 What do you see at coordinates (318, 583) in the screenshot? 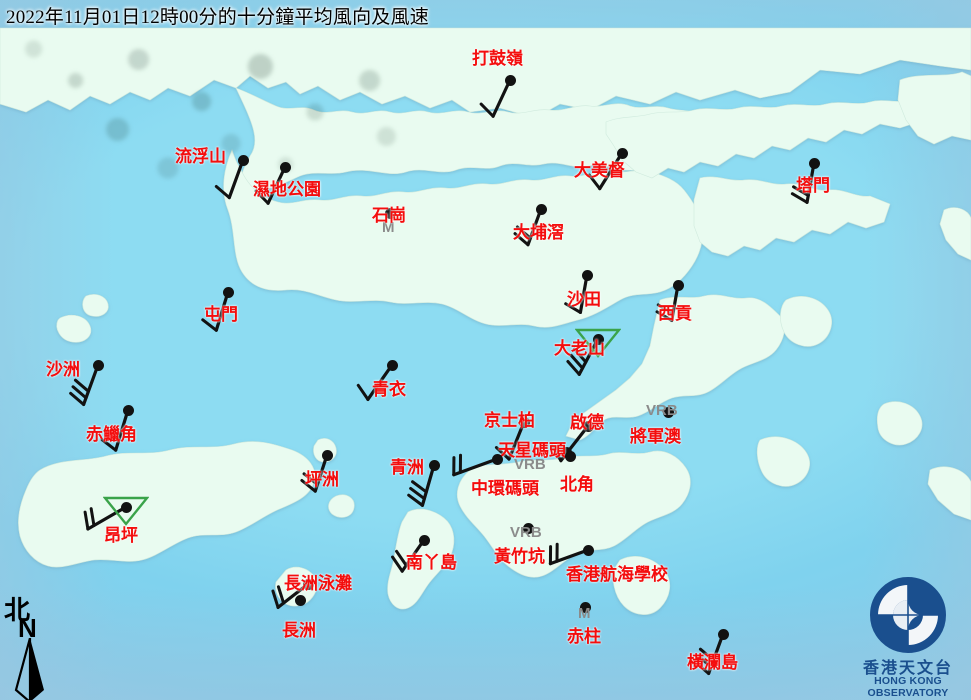
I see `station-name-label: 長洲泳灘` at bounding box center [318, 583].